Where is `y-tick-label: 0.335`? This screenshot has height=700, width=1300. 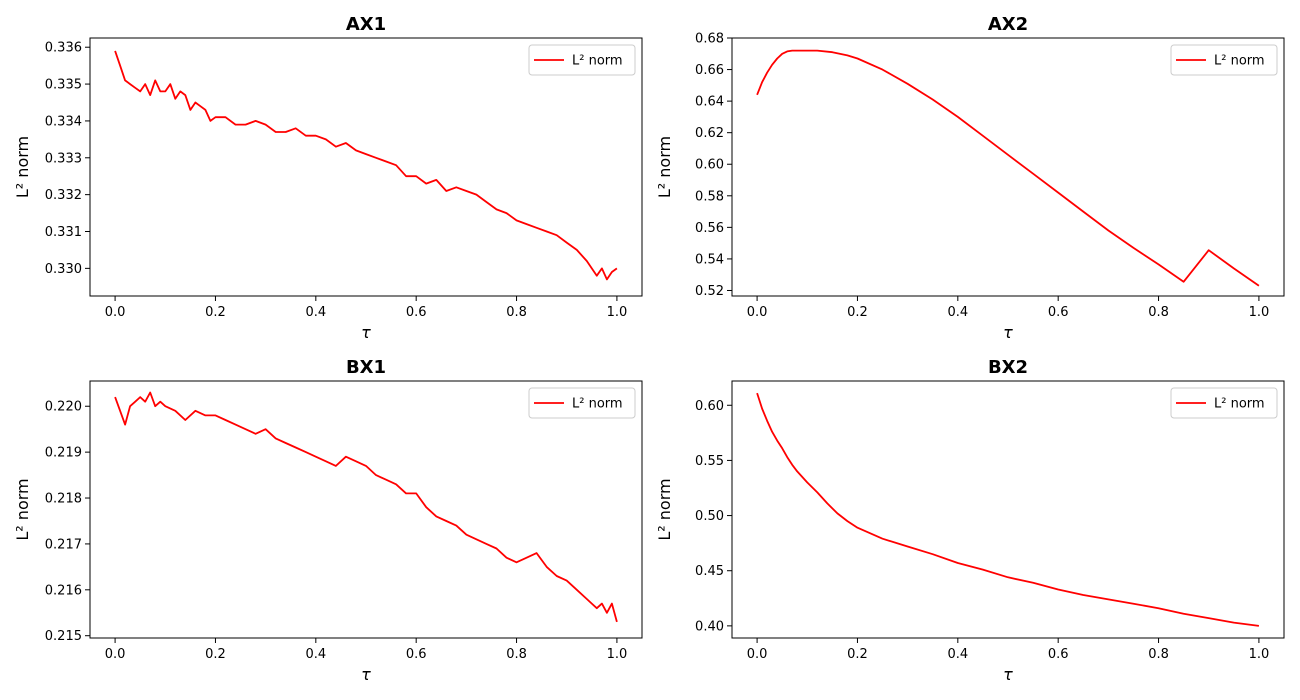
y-tick-label: 0.335 is located at coordinates (63, 85).